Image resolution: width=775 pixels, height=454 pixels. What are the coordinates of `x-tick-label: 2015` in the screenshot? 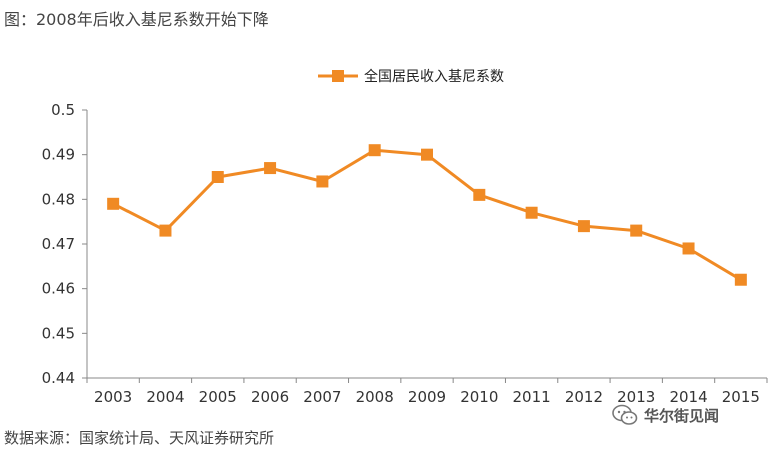 It's located at (741, 397).